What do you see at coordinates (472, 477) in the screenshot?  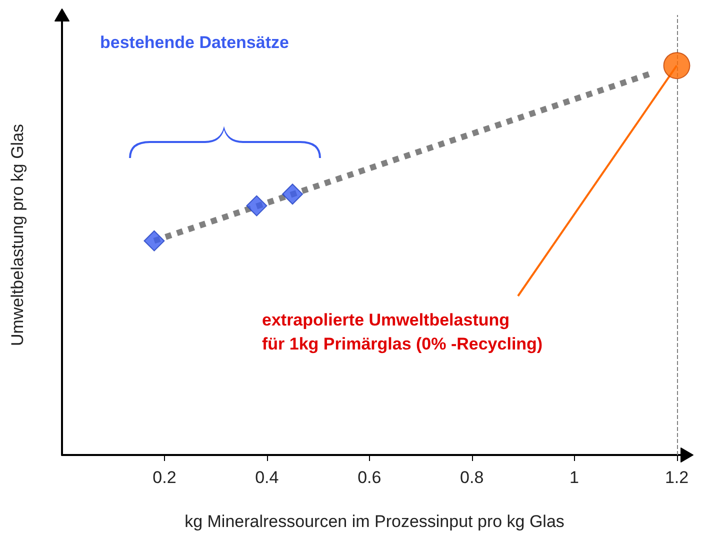 I see `x-tick-label: 0.8` at bounding box center [472, 477].